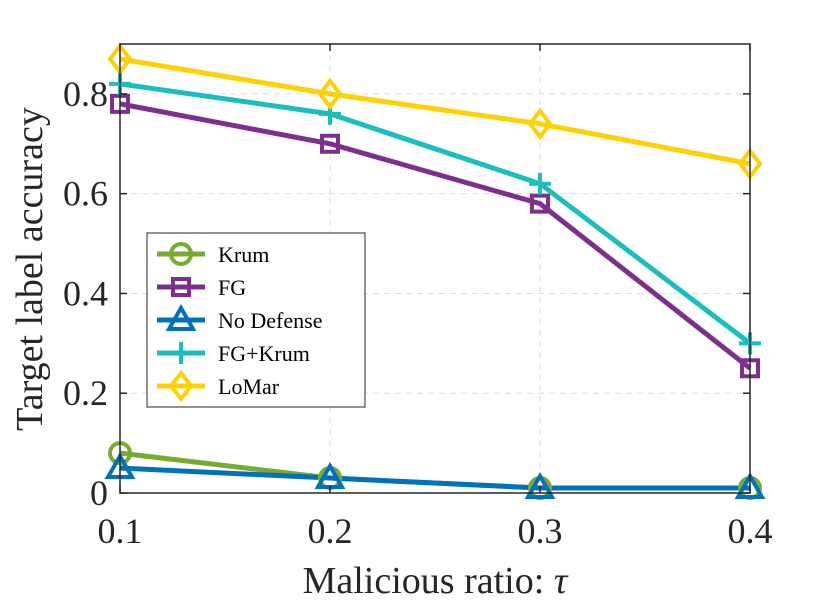 This screenshot has width=830, height=603. Describe the element at coordinates (330, 531) in the screenshot. I see `x-tick-label: 0.2` at that location.